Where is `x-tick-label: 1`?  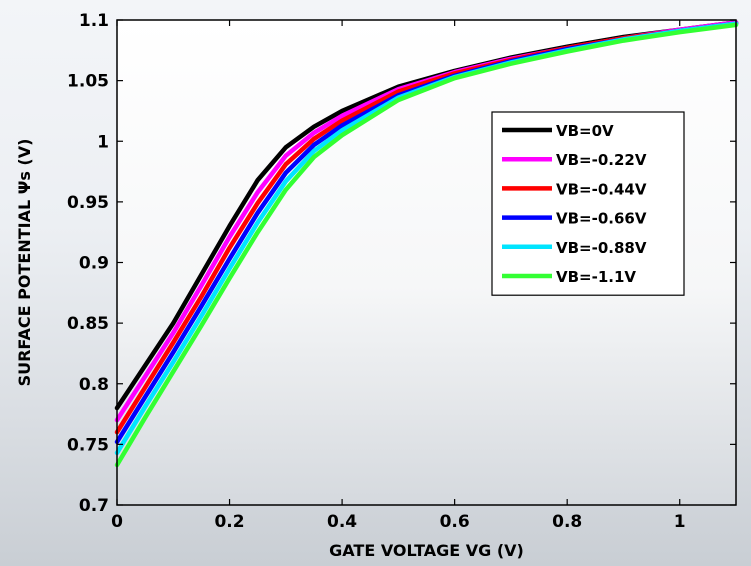
x-tick-label: 1 is located at coordinates (680, 522).